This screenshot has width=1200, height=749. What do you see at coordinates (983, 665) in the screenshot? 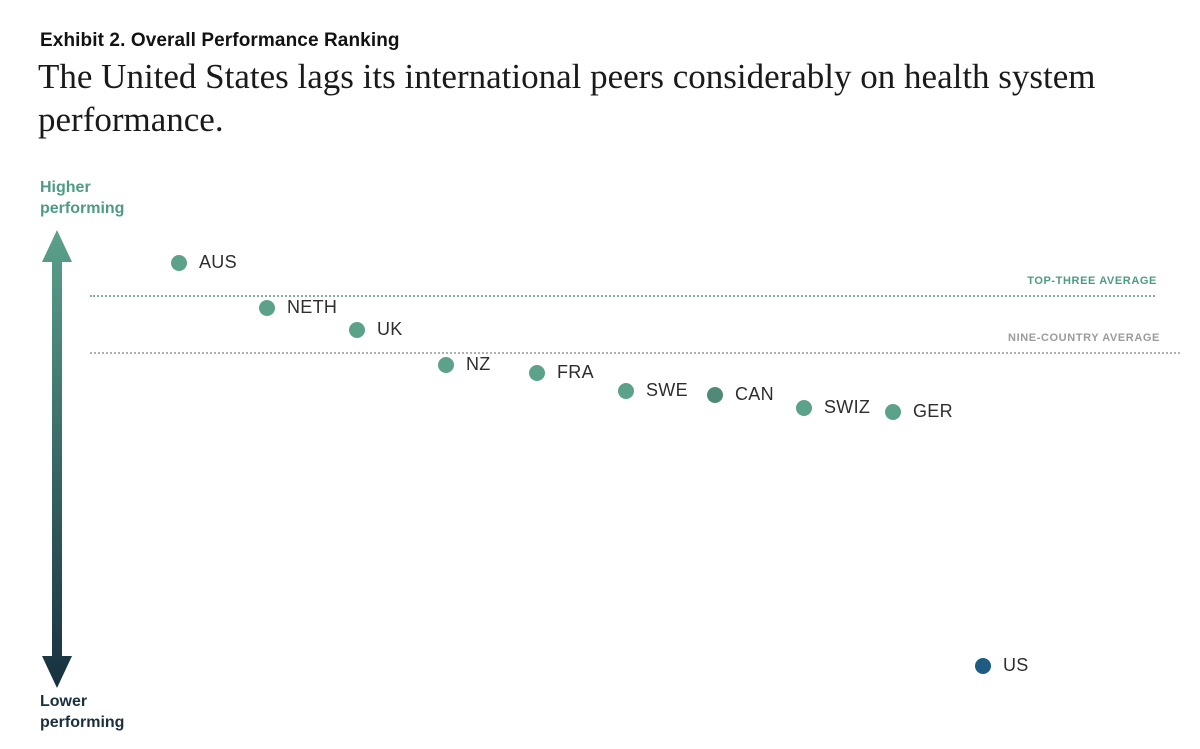
I see `us-dot-icon` at bounding box center [983, 665].